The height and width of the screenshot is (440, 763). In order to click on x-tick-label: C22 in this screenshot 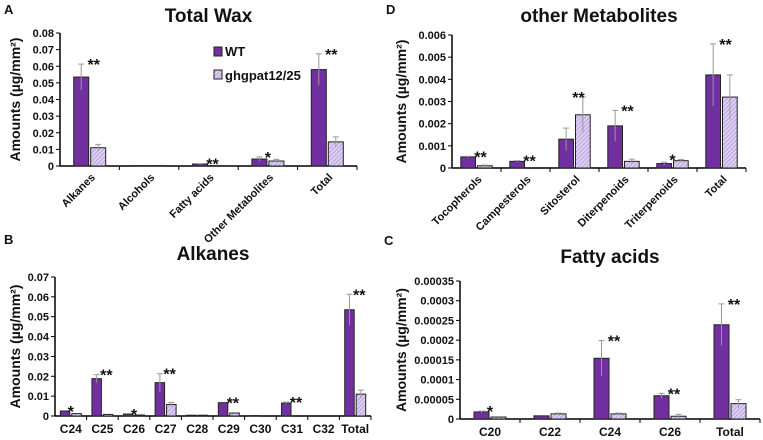, I will do `click(550, 432)`.